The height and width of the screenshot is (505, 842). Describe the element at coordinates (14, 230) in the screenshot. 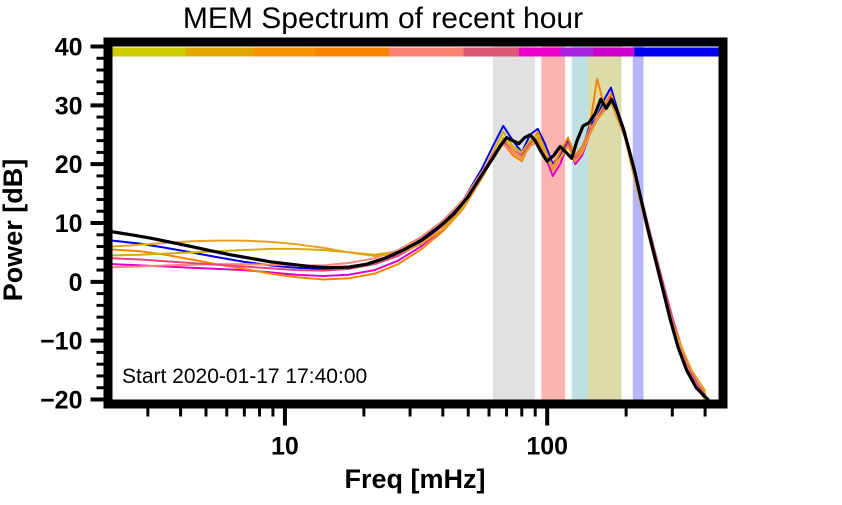

I see `y-axis-title: Power [dB]` at that location.